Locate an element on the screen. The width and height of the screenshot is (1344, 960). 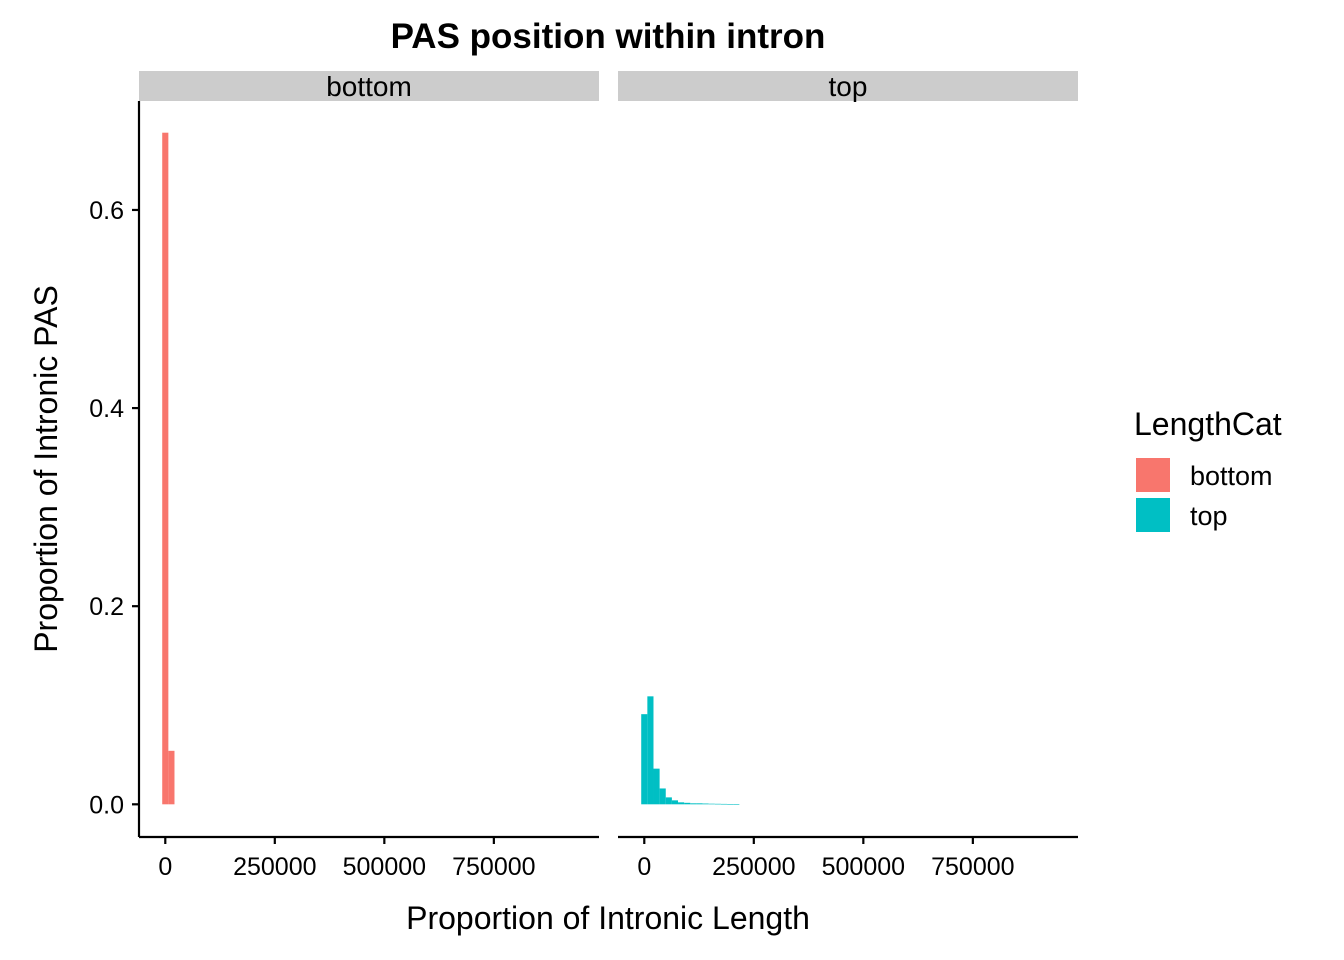
legend: LengthCat bottom top is located at coordinates (1208, 469).